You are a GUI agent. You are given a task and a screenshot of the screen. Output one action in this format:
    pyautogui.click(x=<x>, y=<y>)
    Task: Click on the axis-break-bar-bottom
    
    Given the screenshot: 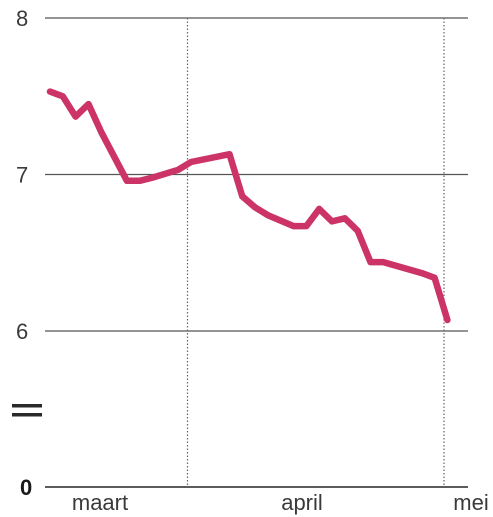 What is the action you would take?
    pyautogui.click(x=27, y=415)
    